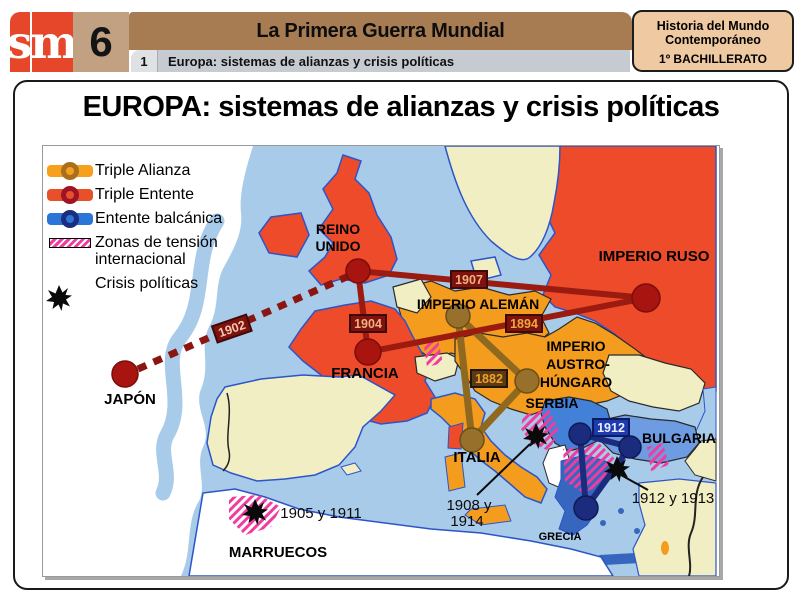 This screenshot has width=800, height=600. Describe the element at coordinates (665, 548) in the screenshot. I see `dodecanese-island` at that location.